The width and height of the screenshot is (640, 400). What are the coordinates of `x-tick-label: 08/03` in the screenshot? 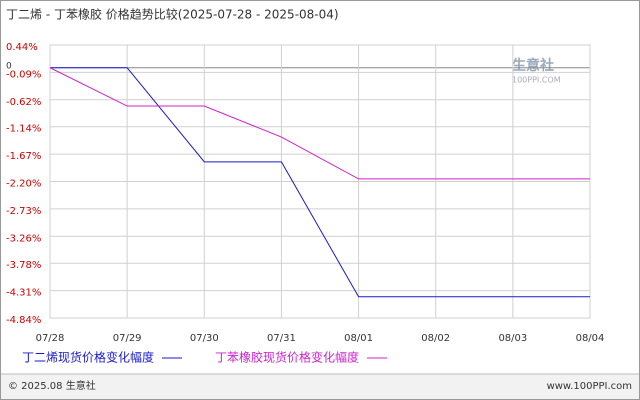 It's located at (512, 338).